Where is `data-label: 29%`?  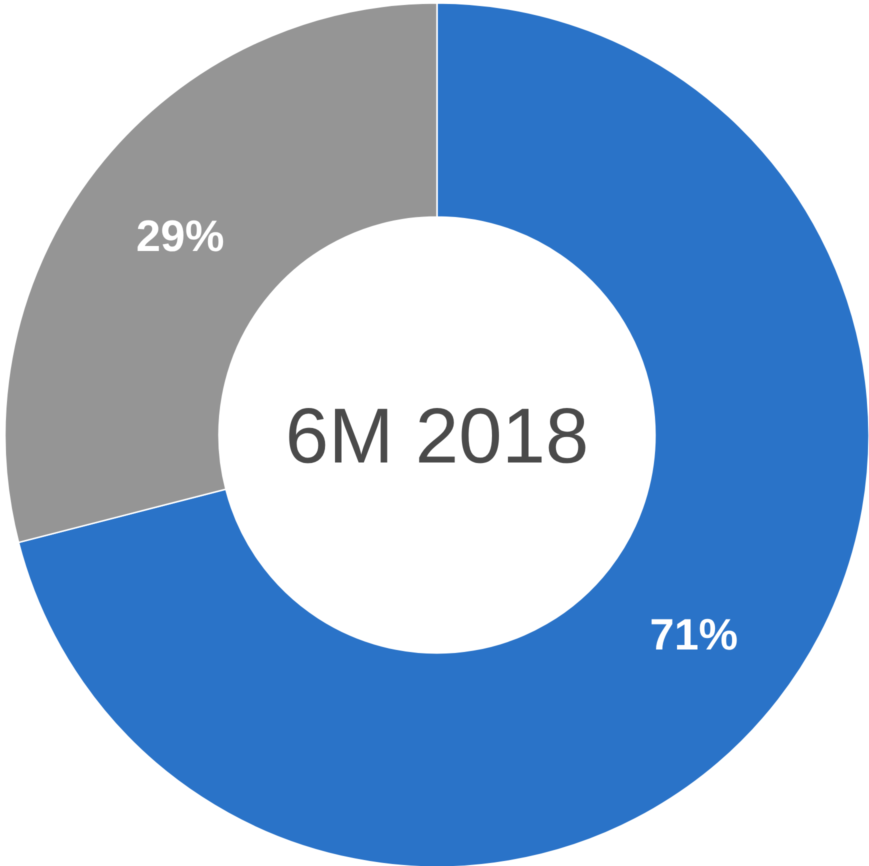
data-label: 29% is located at coordinates (180, 237).